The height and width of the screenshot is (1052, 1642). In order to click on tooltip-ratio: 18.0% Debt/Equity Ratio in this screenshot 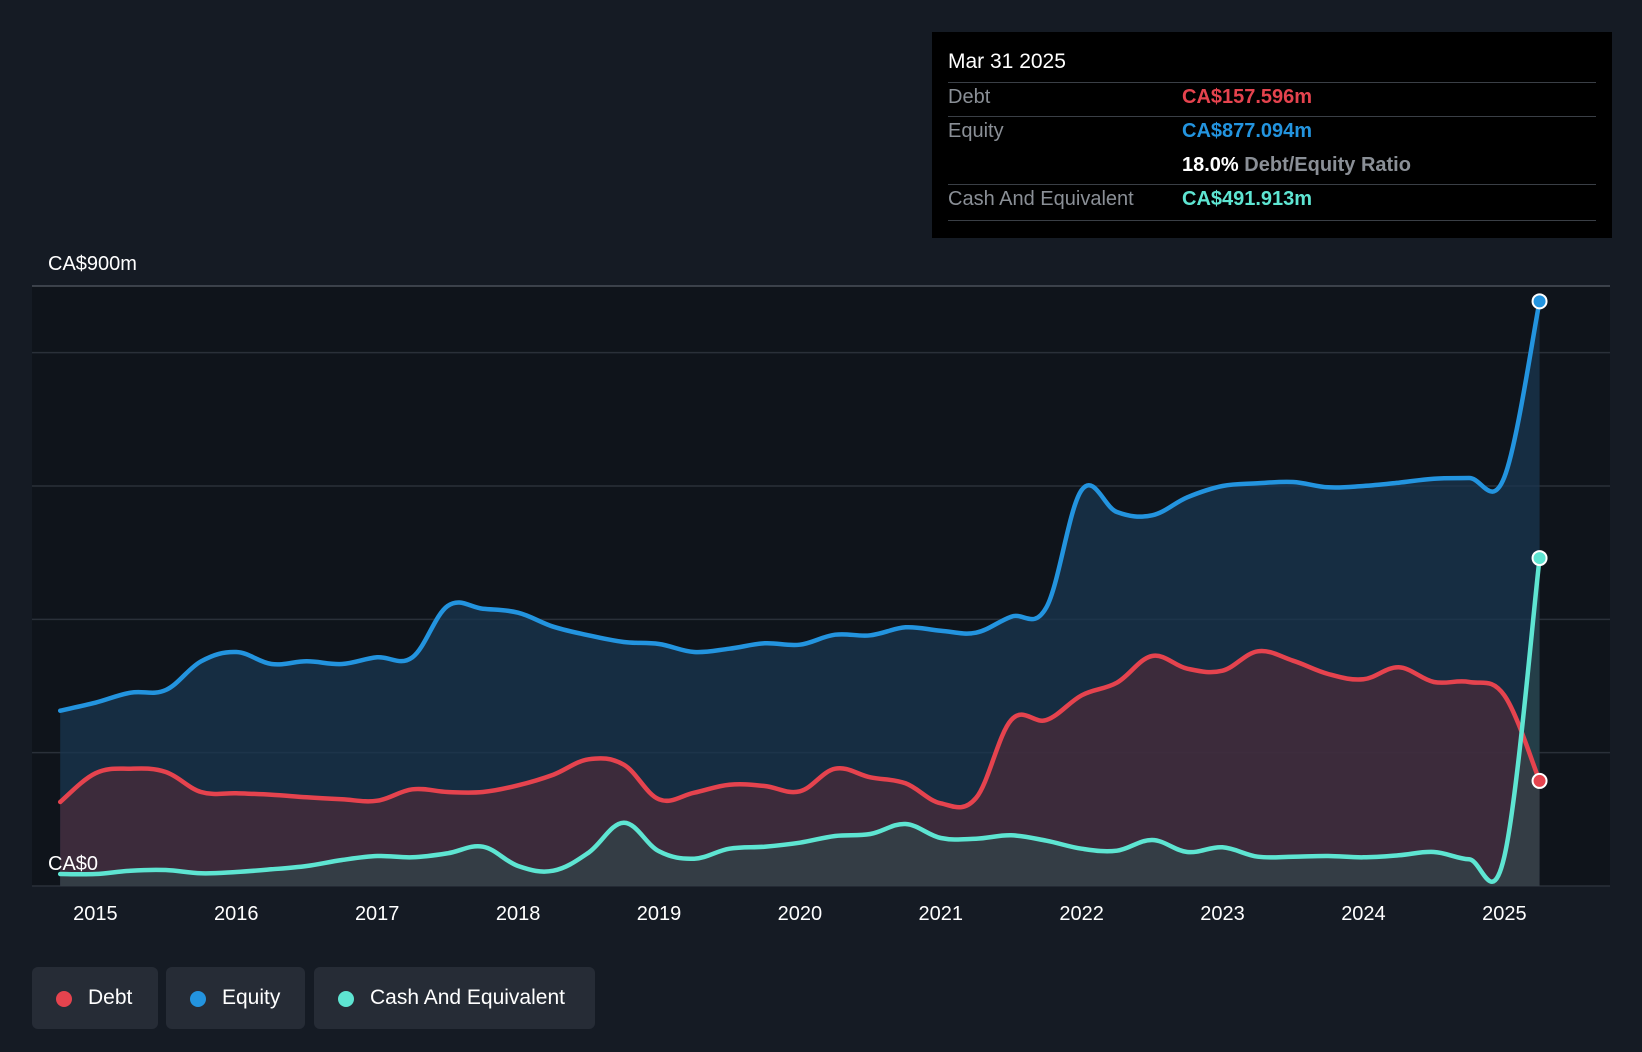, I will do `click(1296, 165)`.